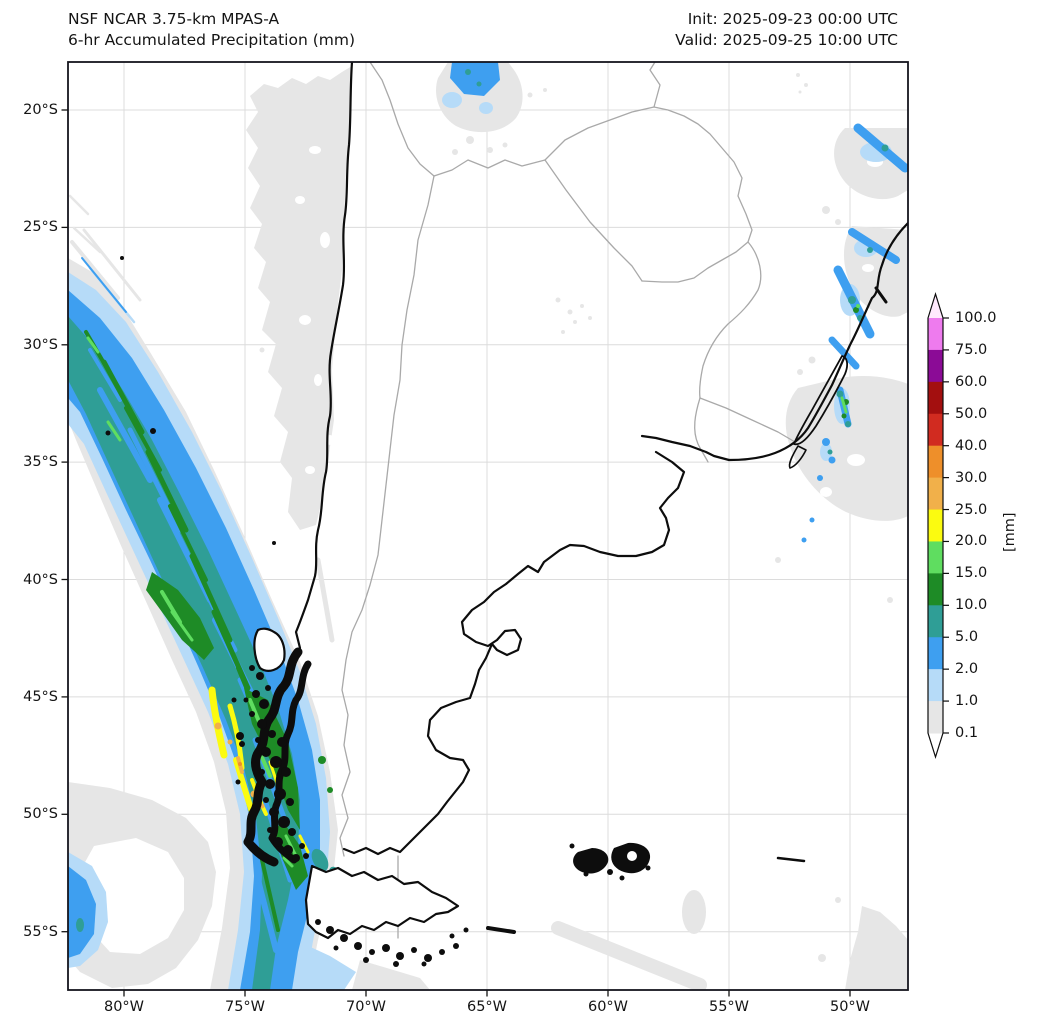  What do you see at coordinates (971, 477) in the screenshot?
I see `colorbar-tick-label: 30.0` at bounding box center [971, 477].